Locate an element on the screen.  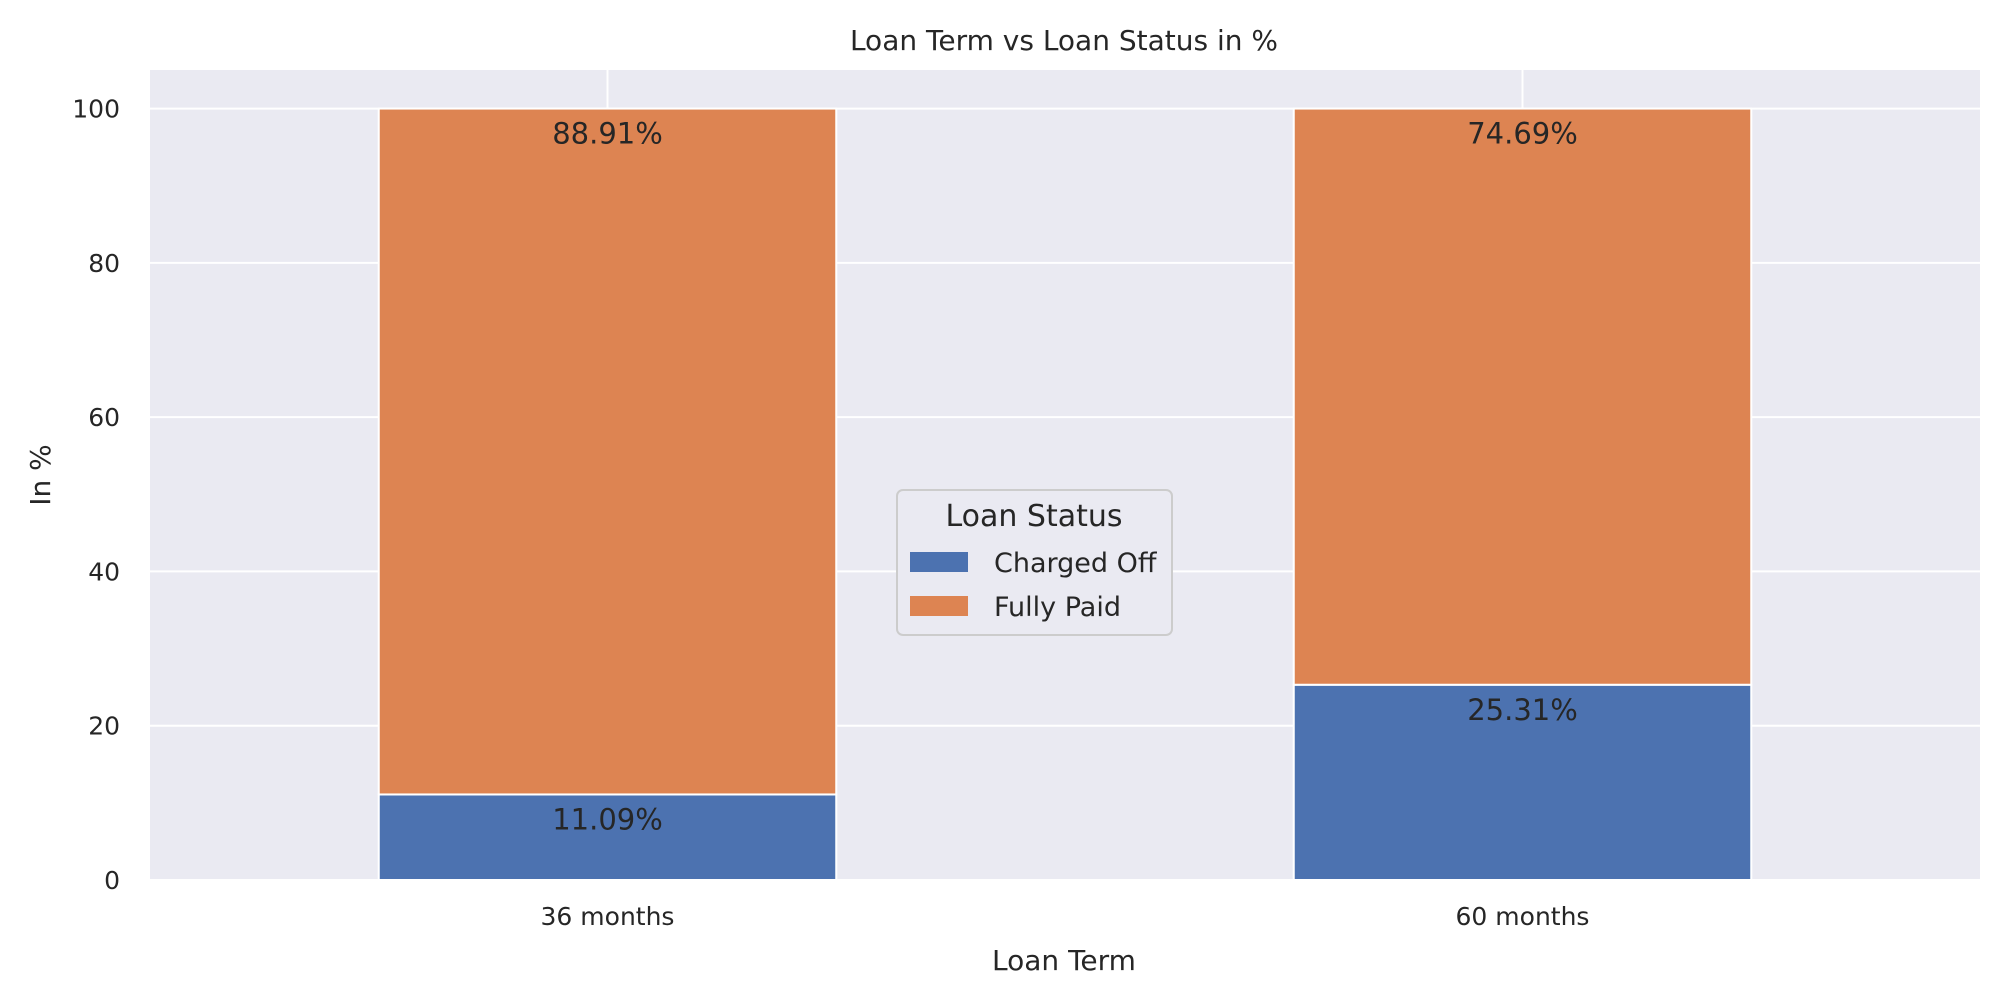
y-tick-label: 0 is located at coordinates (112, 880).